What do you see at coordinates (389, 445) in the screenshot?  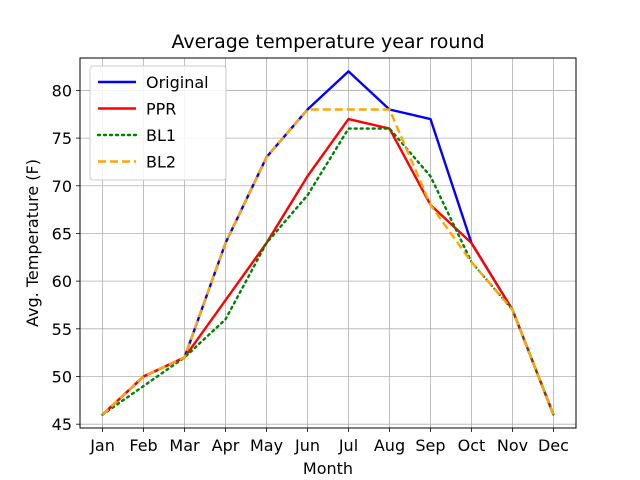 I see `x-tick-label: Aug` at bounding box center [389, 445].